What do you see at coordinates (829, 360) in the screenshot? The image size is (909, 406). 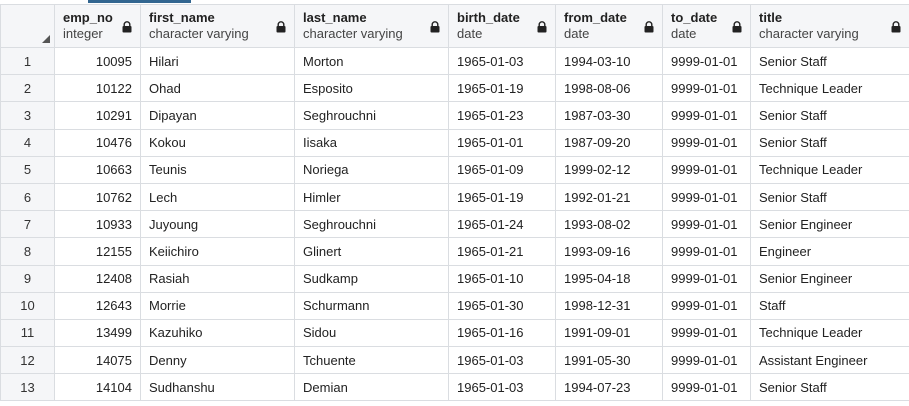 I see `cell-title: Assistant Engineer` at bounding box center [829, 360].